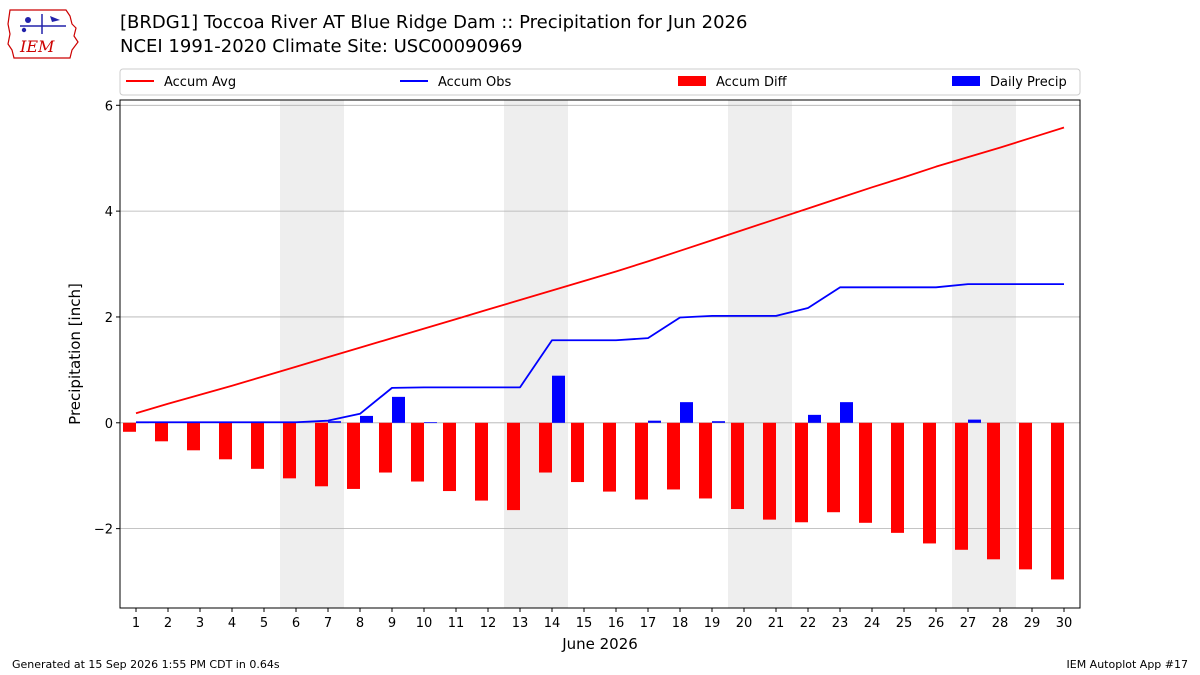  I want to click on x-tick-label: 16, so click(616, 623).